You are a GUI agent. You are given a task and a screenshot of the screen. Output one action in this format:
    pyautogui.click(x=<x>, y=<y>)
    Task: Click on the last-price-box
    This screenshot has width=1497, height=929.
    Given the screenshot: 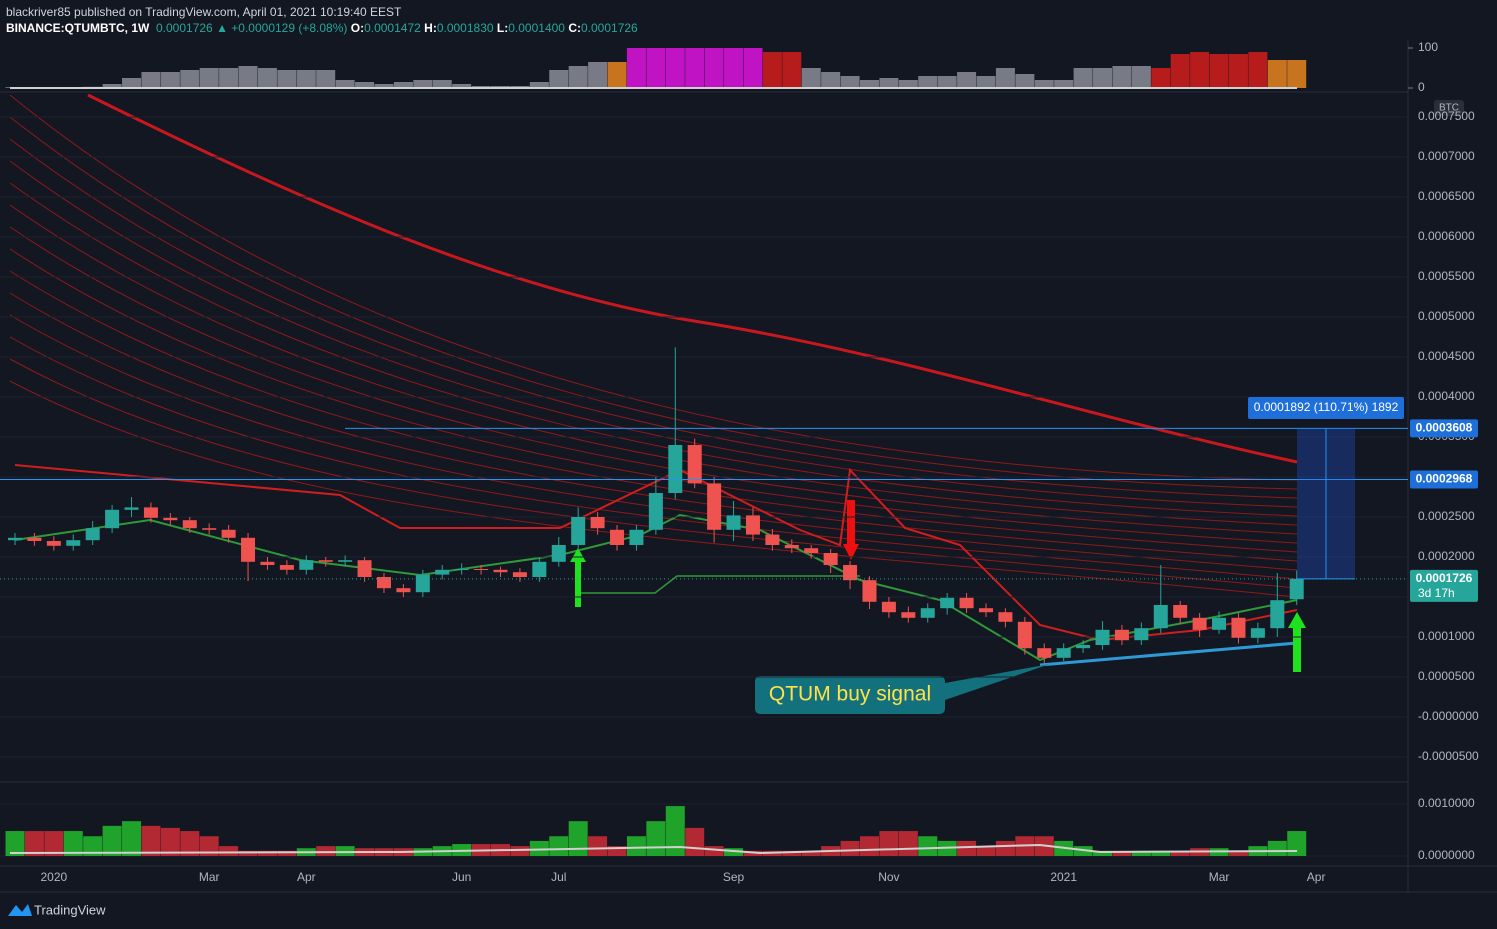 What is the action you would take?
    pyautogui.click(x=1444, y=585)
    